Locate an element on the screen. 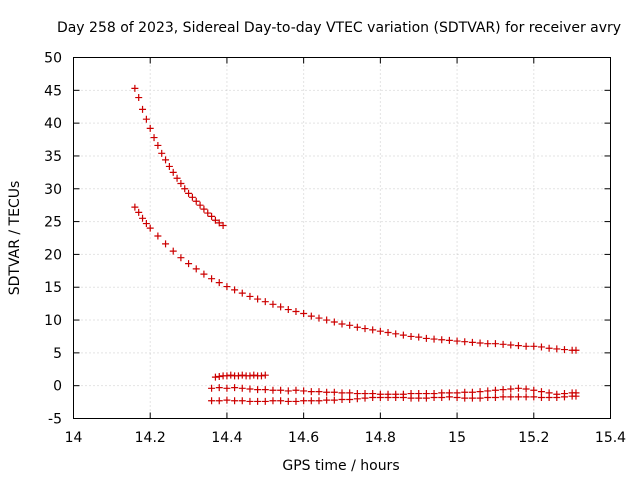  y-tick-label: 20 is located at coordinates (53, 255).